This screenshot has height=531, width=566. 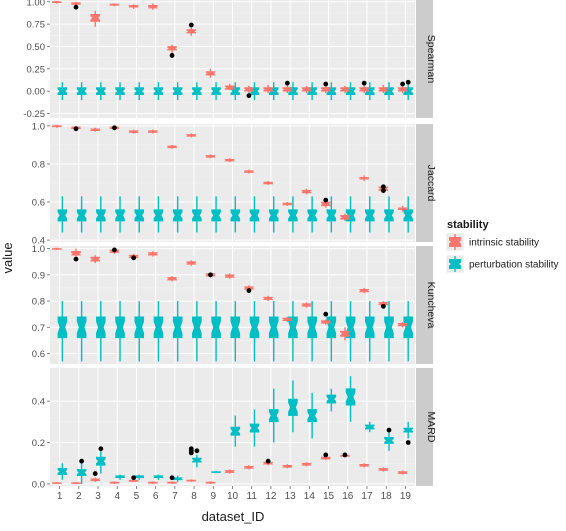 I want to click on x-tick-label: 5, so click(x=137, y=496).